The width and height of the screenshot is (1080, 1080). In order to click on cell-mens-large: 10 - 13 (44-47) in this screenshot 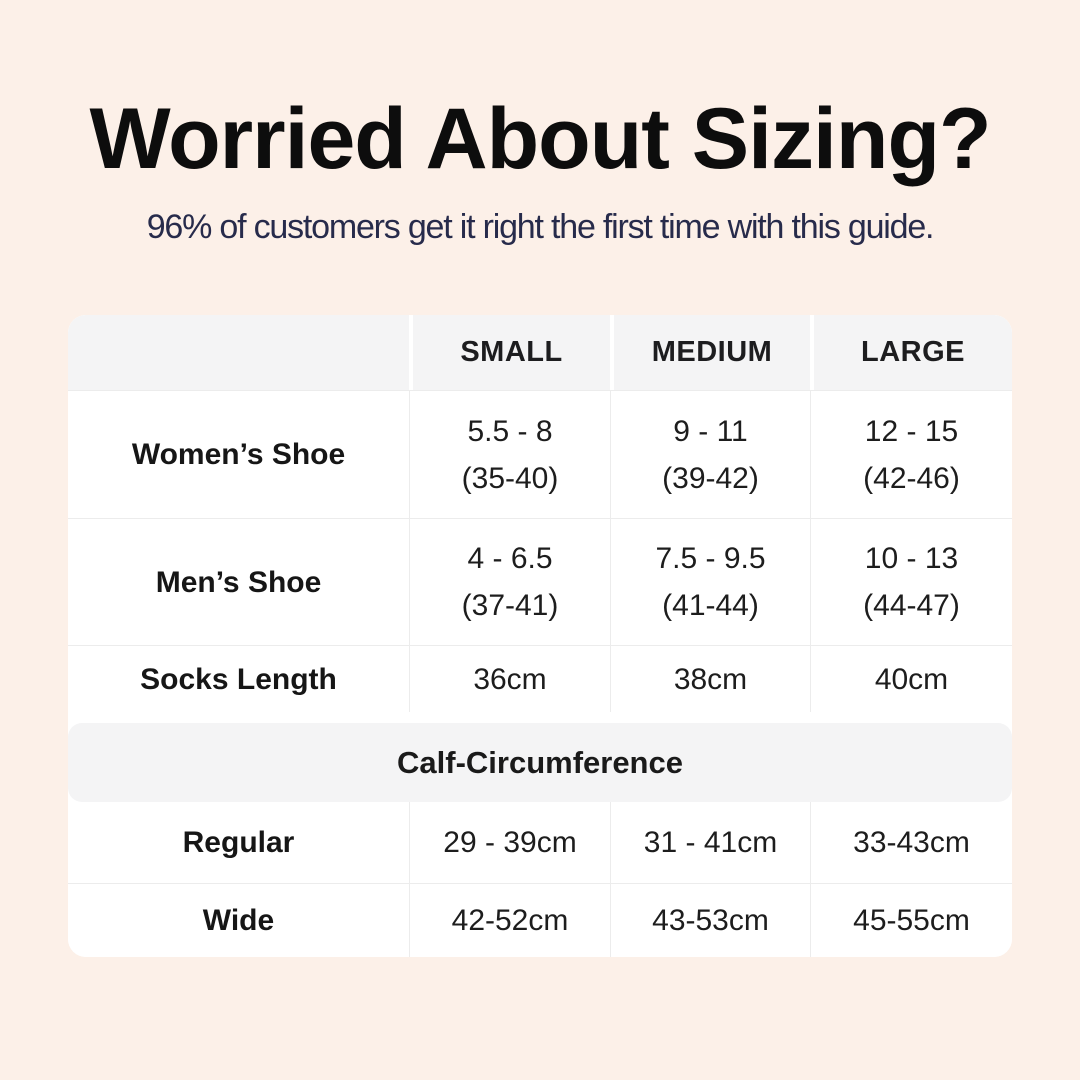, I will do `click(911, 582)`.